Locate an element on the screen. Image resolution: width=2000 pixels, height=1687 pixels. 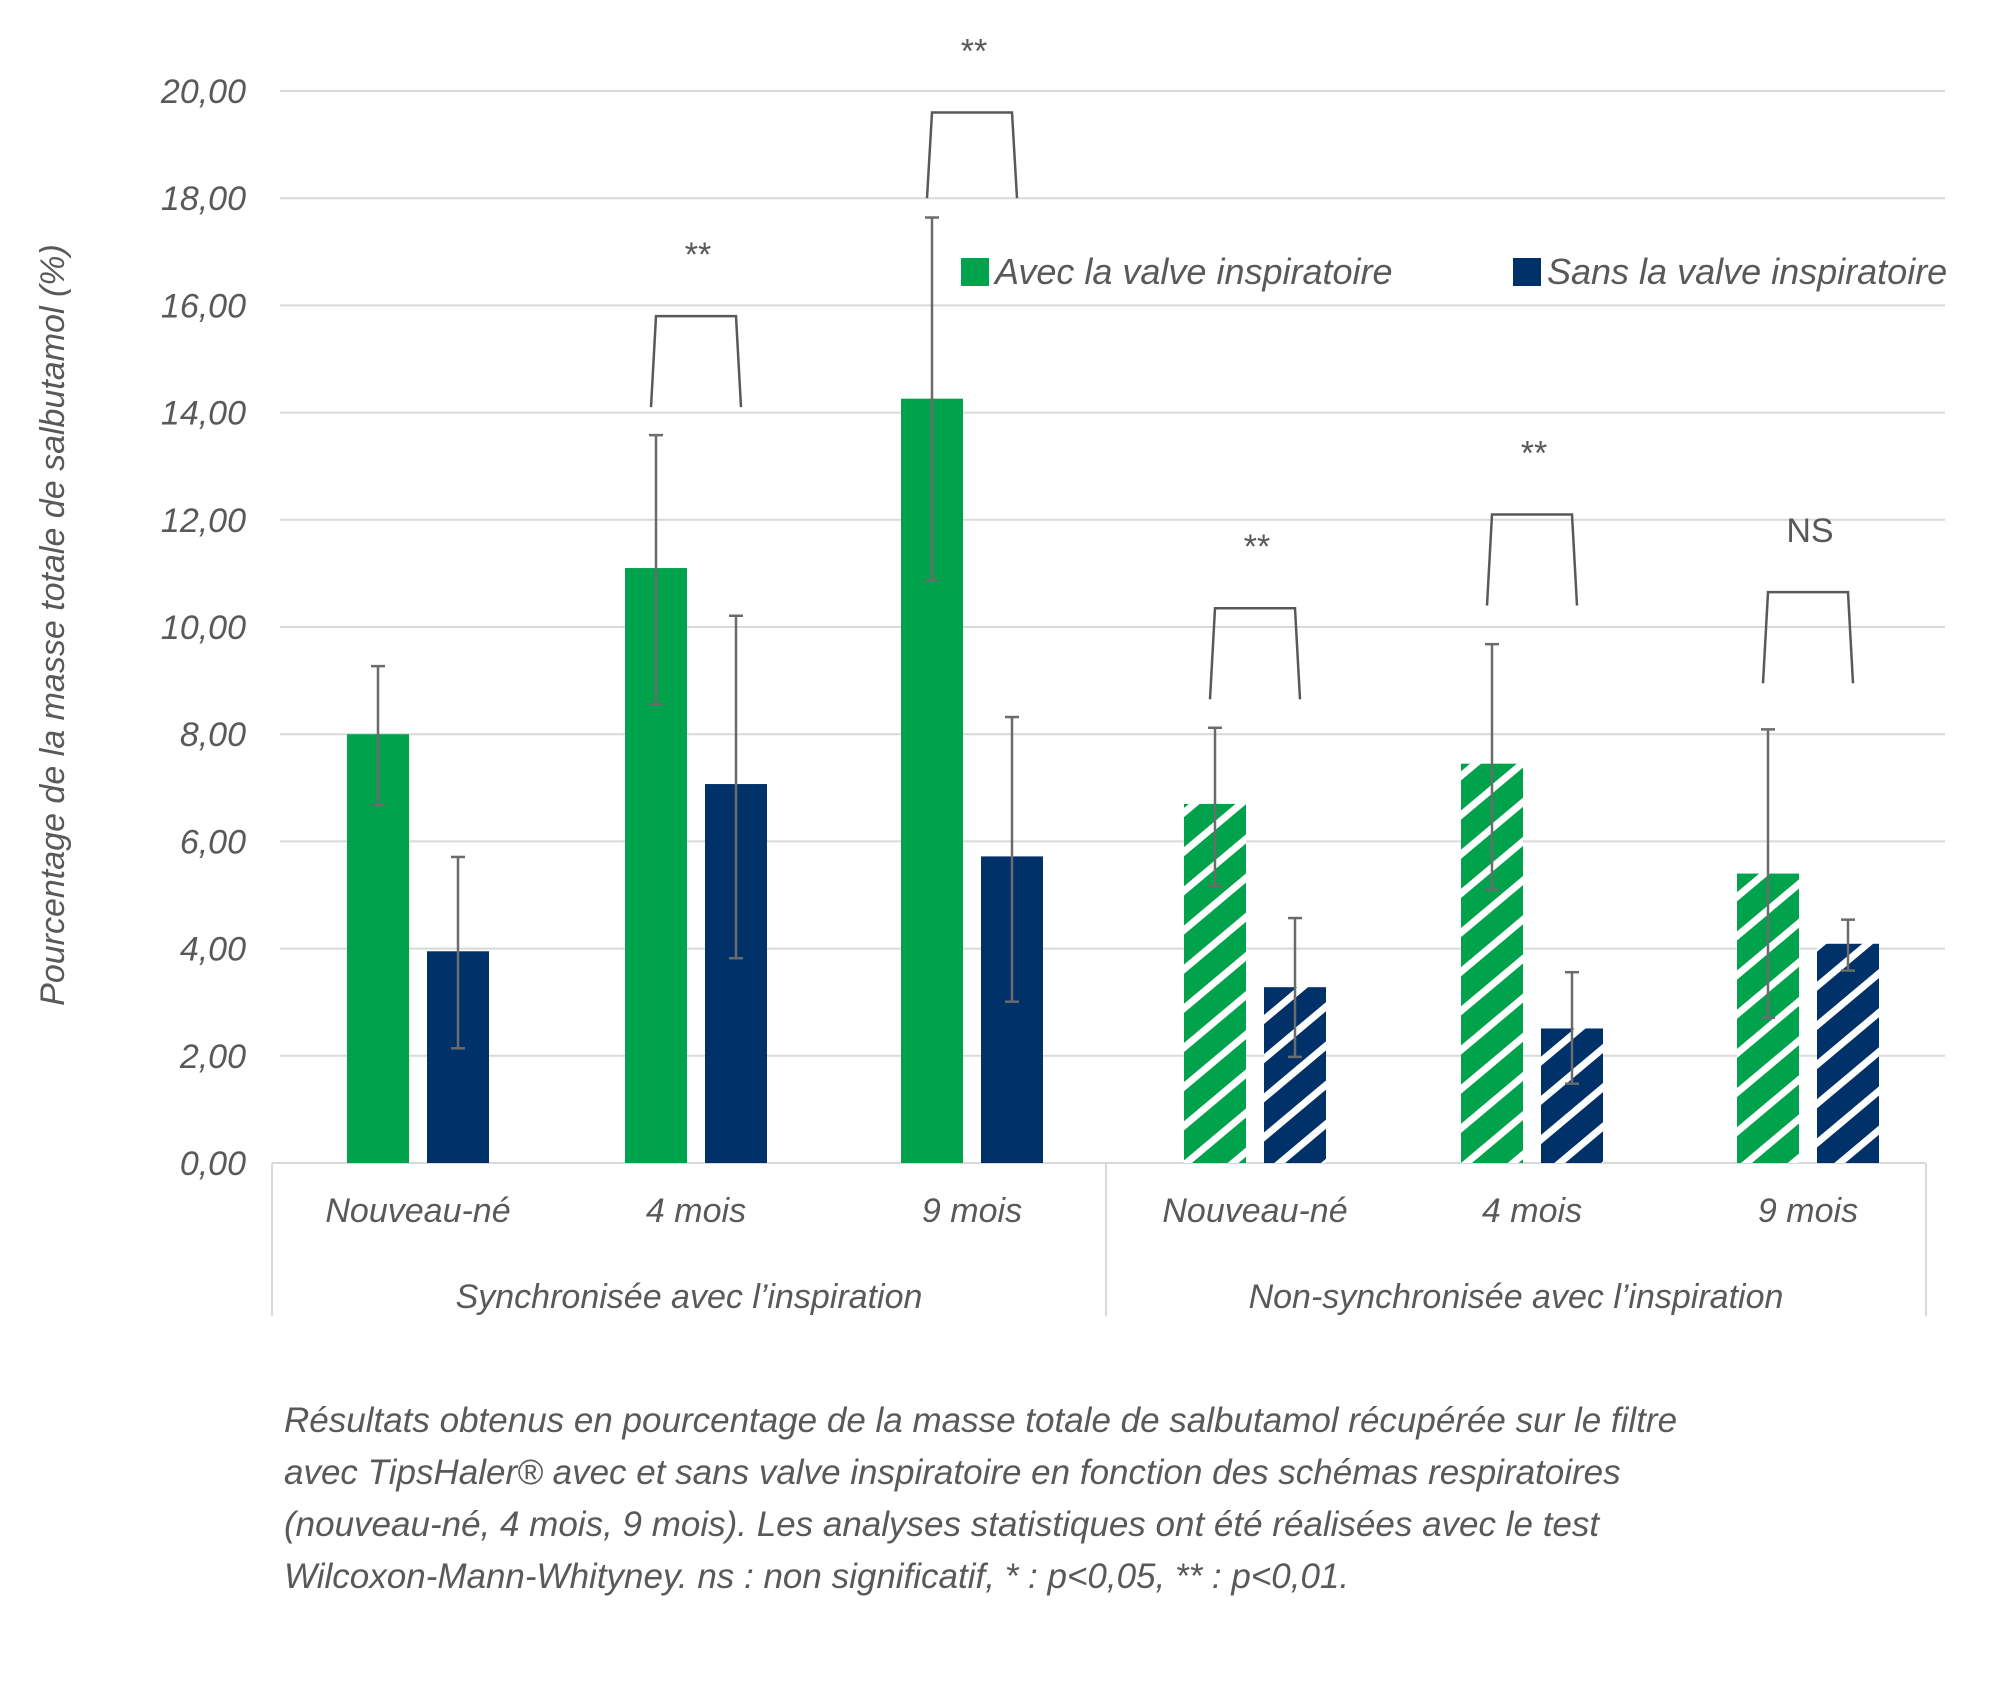
y-tick-label: 18,00 is located at coordinates (203, 199).